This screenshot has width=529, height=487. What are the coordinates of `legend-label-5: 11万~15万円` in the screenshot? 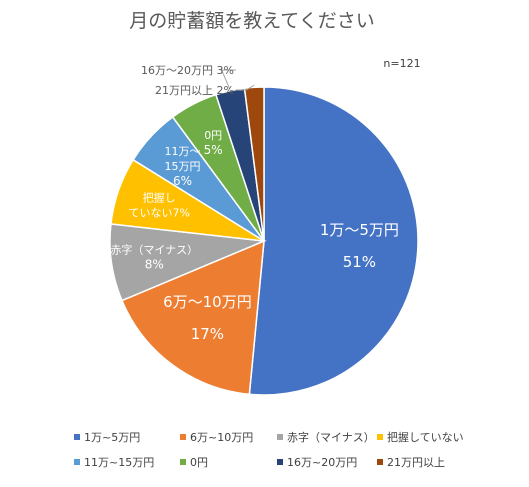 It's located at (119, 462).